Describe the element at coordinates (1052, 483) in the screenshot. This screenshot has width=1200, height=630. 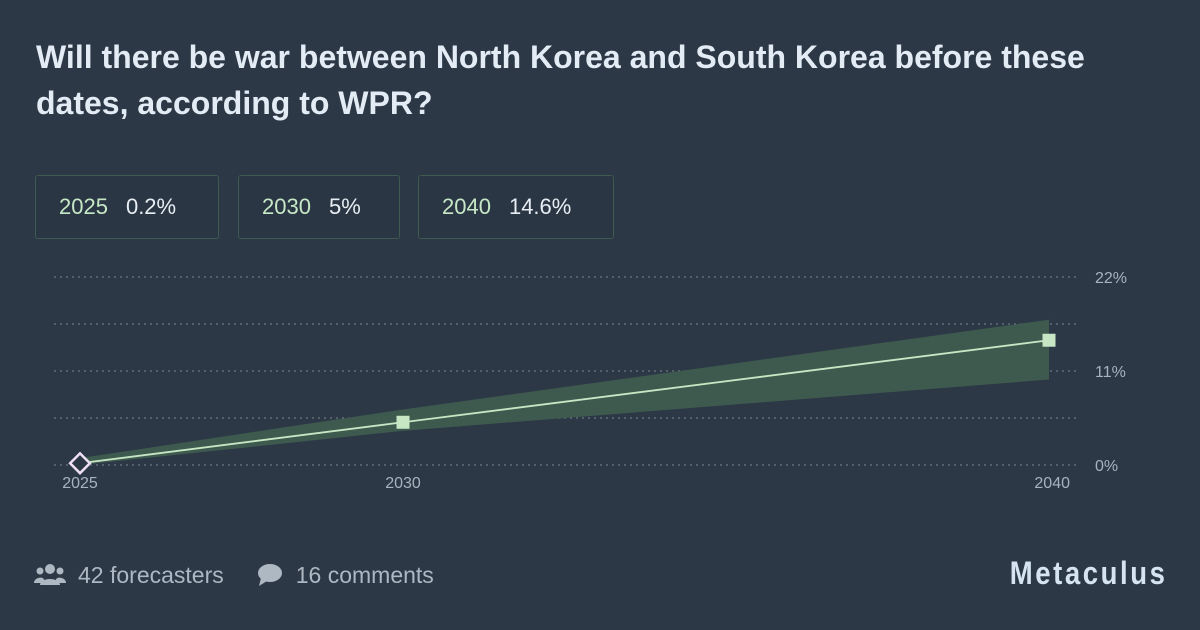
I see `x-tick-label: 2040` at that location.